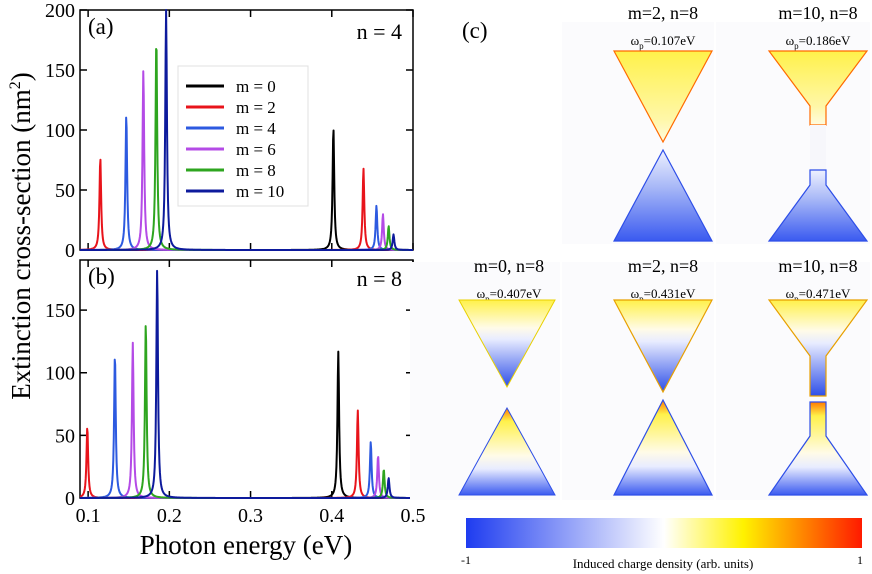  What do you see at coordinates (475, 30) in the screenshot?
I see `panel-c-label: (c)` at bounding box center [475, 30].